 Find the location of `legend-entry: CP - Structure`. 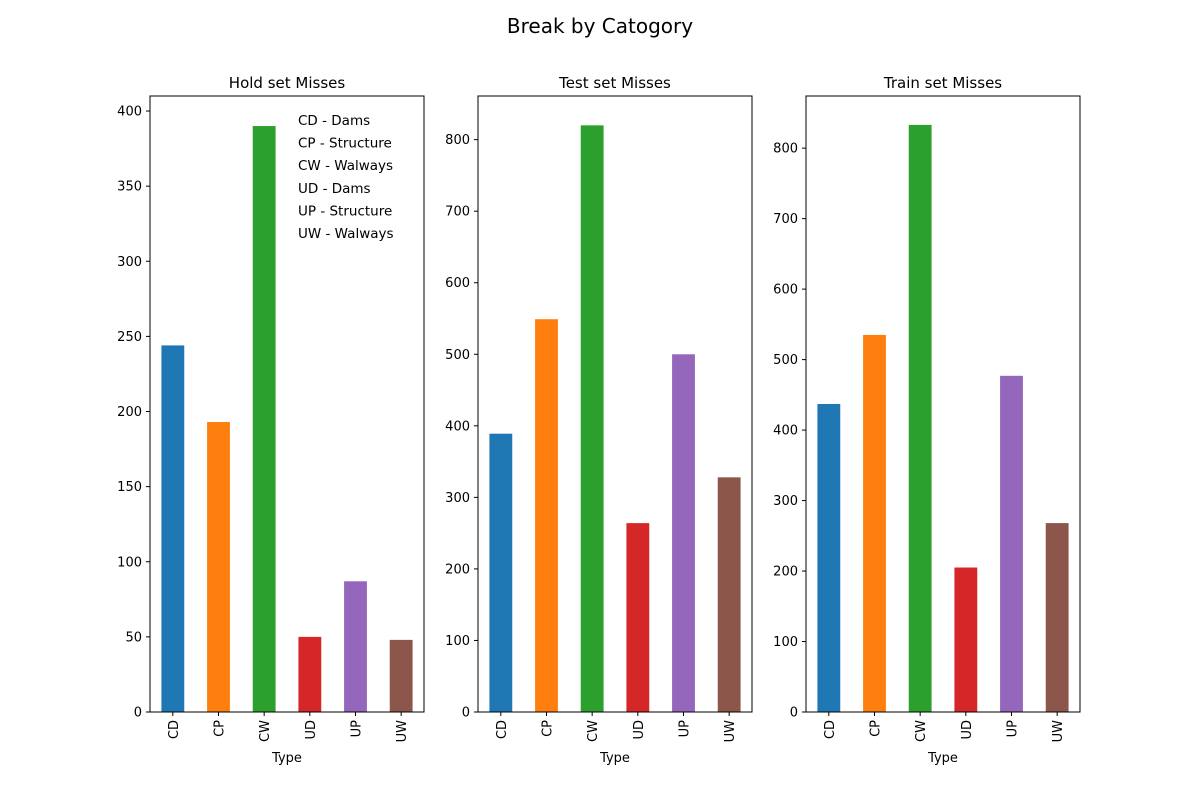

legend-entry: CP - Structure is located at coordinates (345, 144).